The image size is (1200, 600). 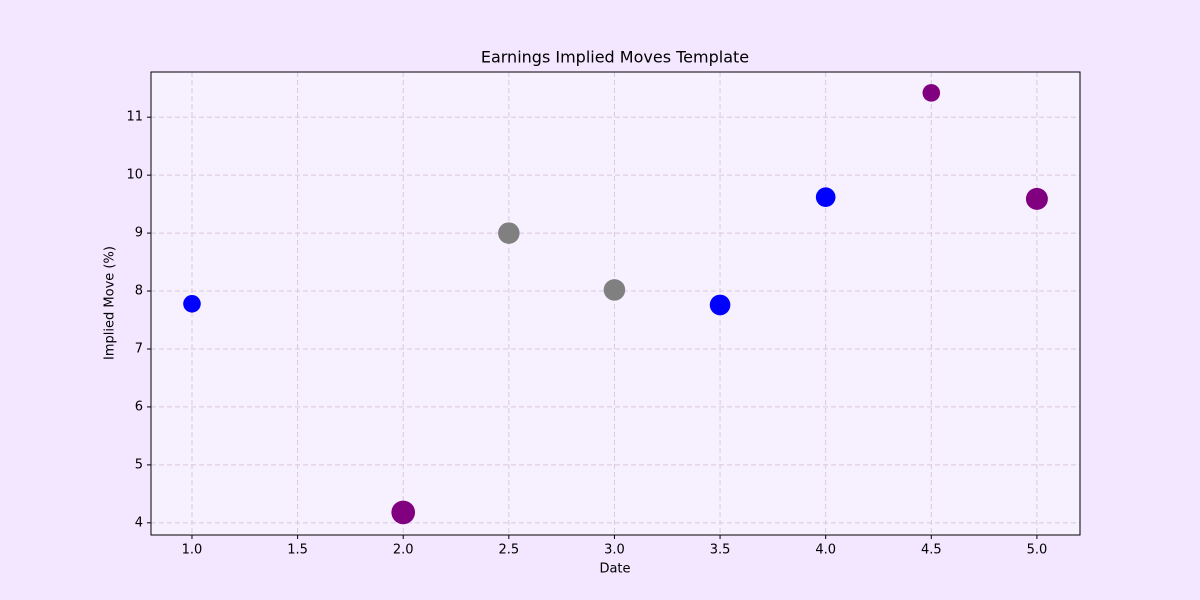 What do you see at coordinates (615, 57) in the screenshot?
I see `chart-title: Earnings Implied Moves Template` at bounding box center [615, 57].